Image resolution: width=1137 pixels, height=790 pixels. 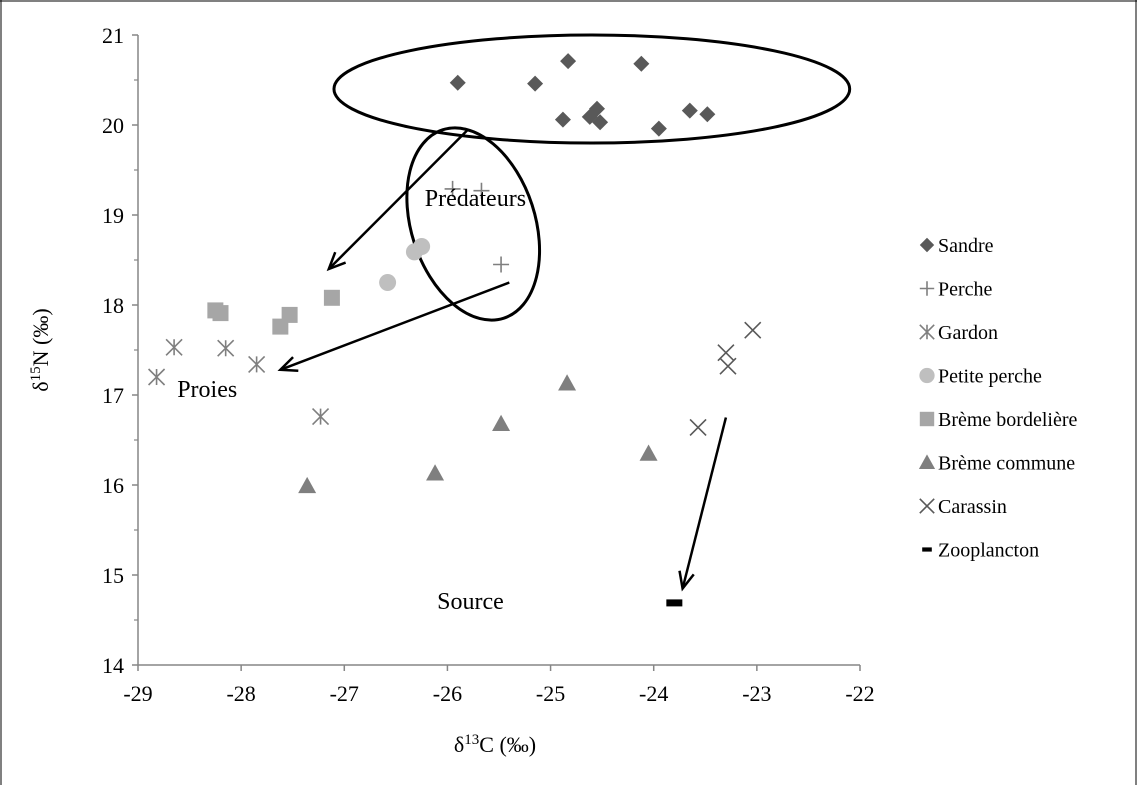 What do you see at coordinates (113, 665) in the screenshot?
I see `y-tick-label: 14` at bounding box center [113, 665].